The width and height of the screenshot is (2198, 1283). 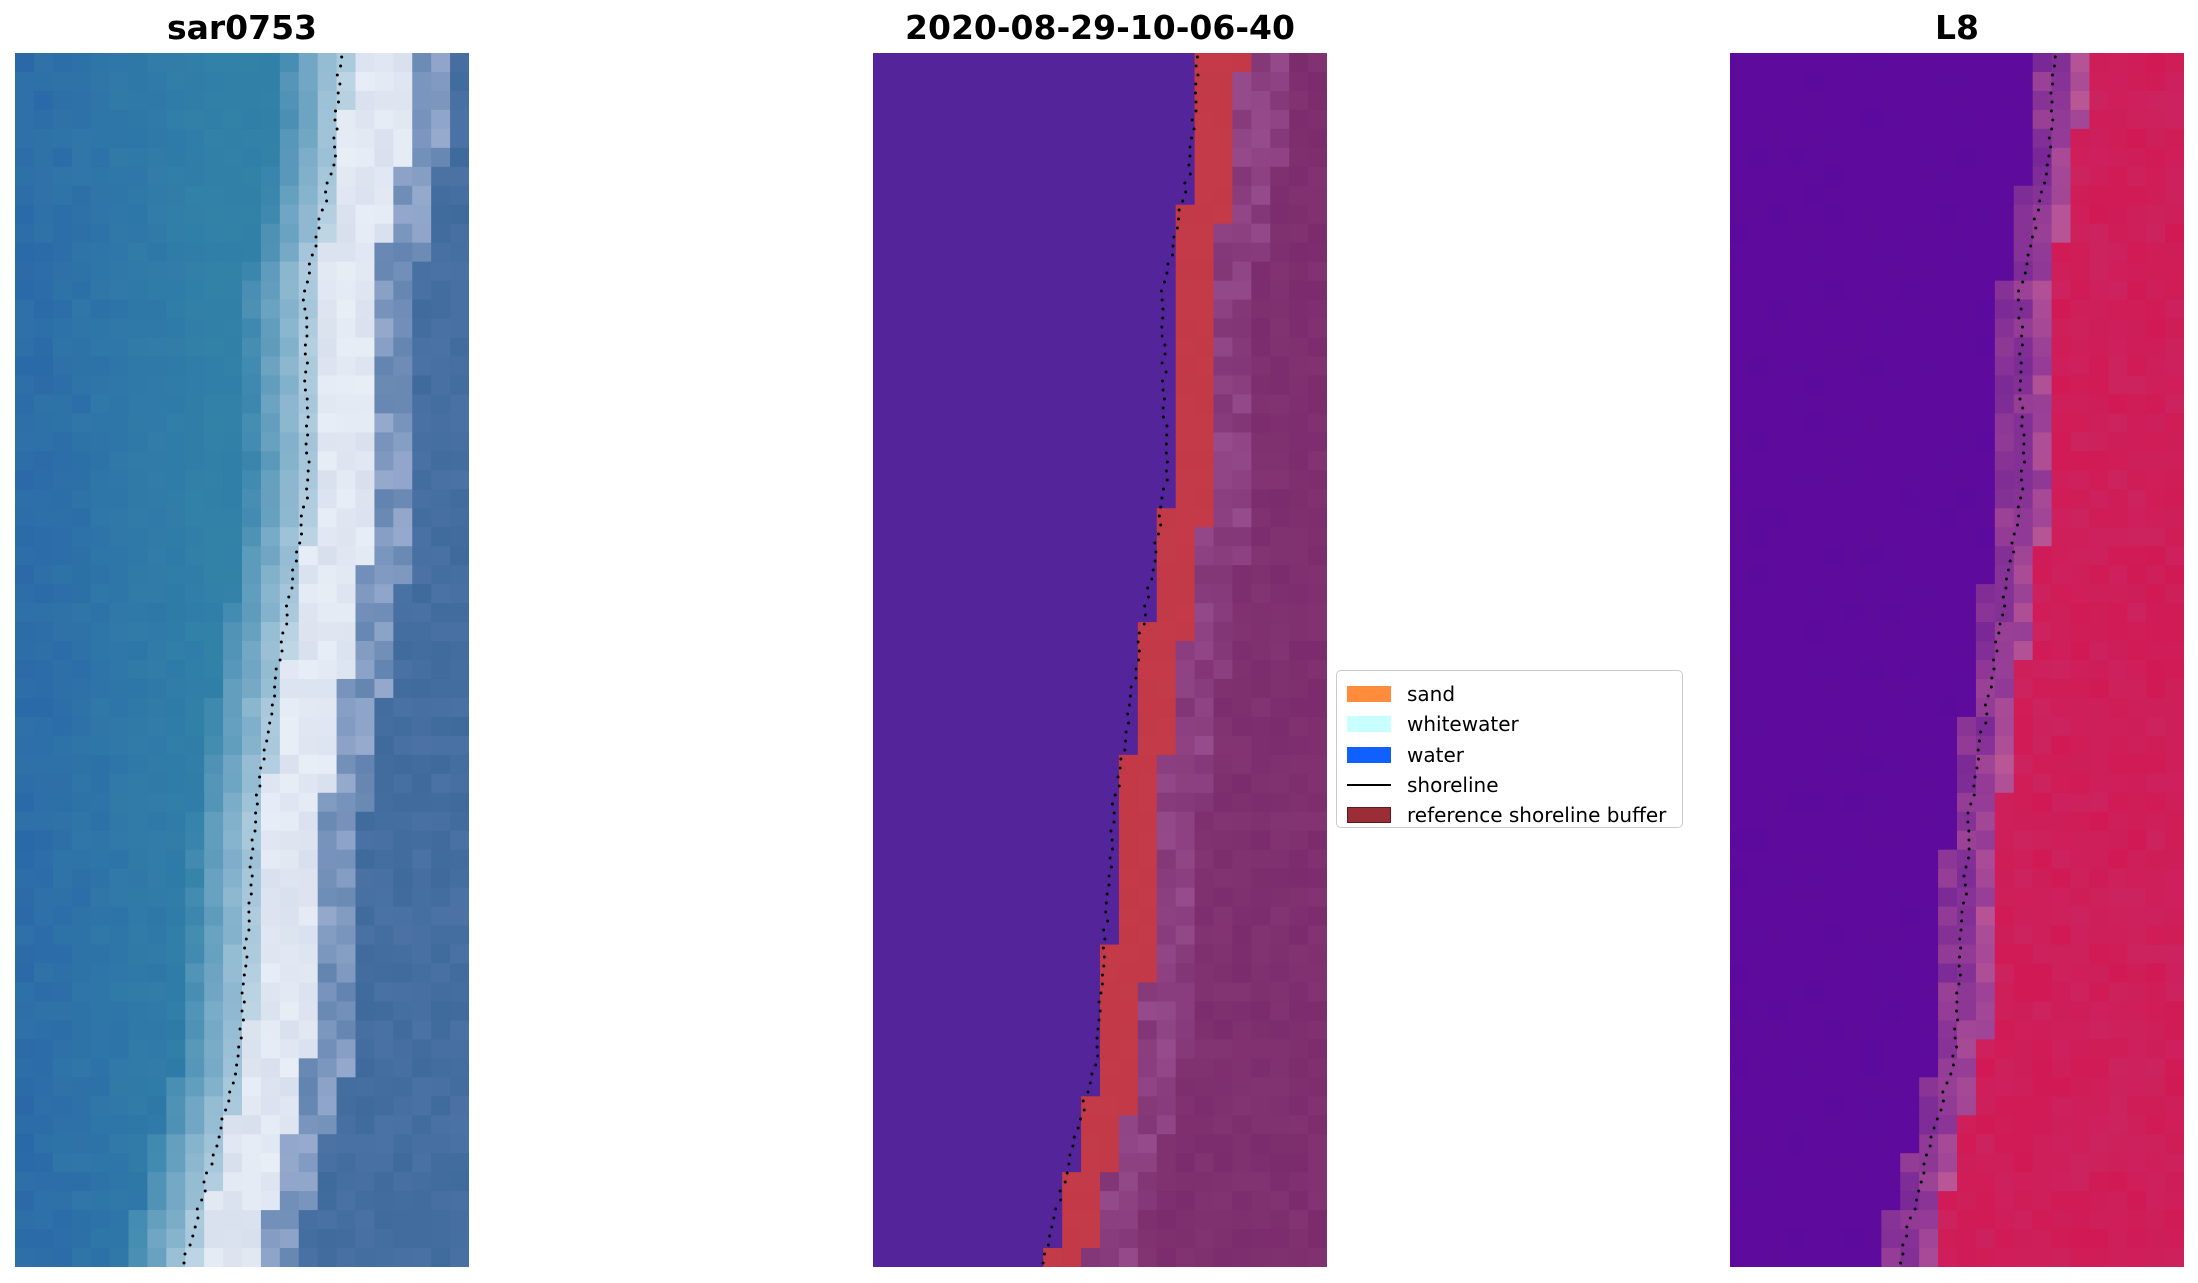 I want to click on legend-label: water, so click(x=1435, y=754).